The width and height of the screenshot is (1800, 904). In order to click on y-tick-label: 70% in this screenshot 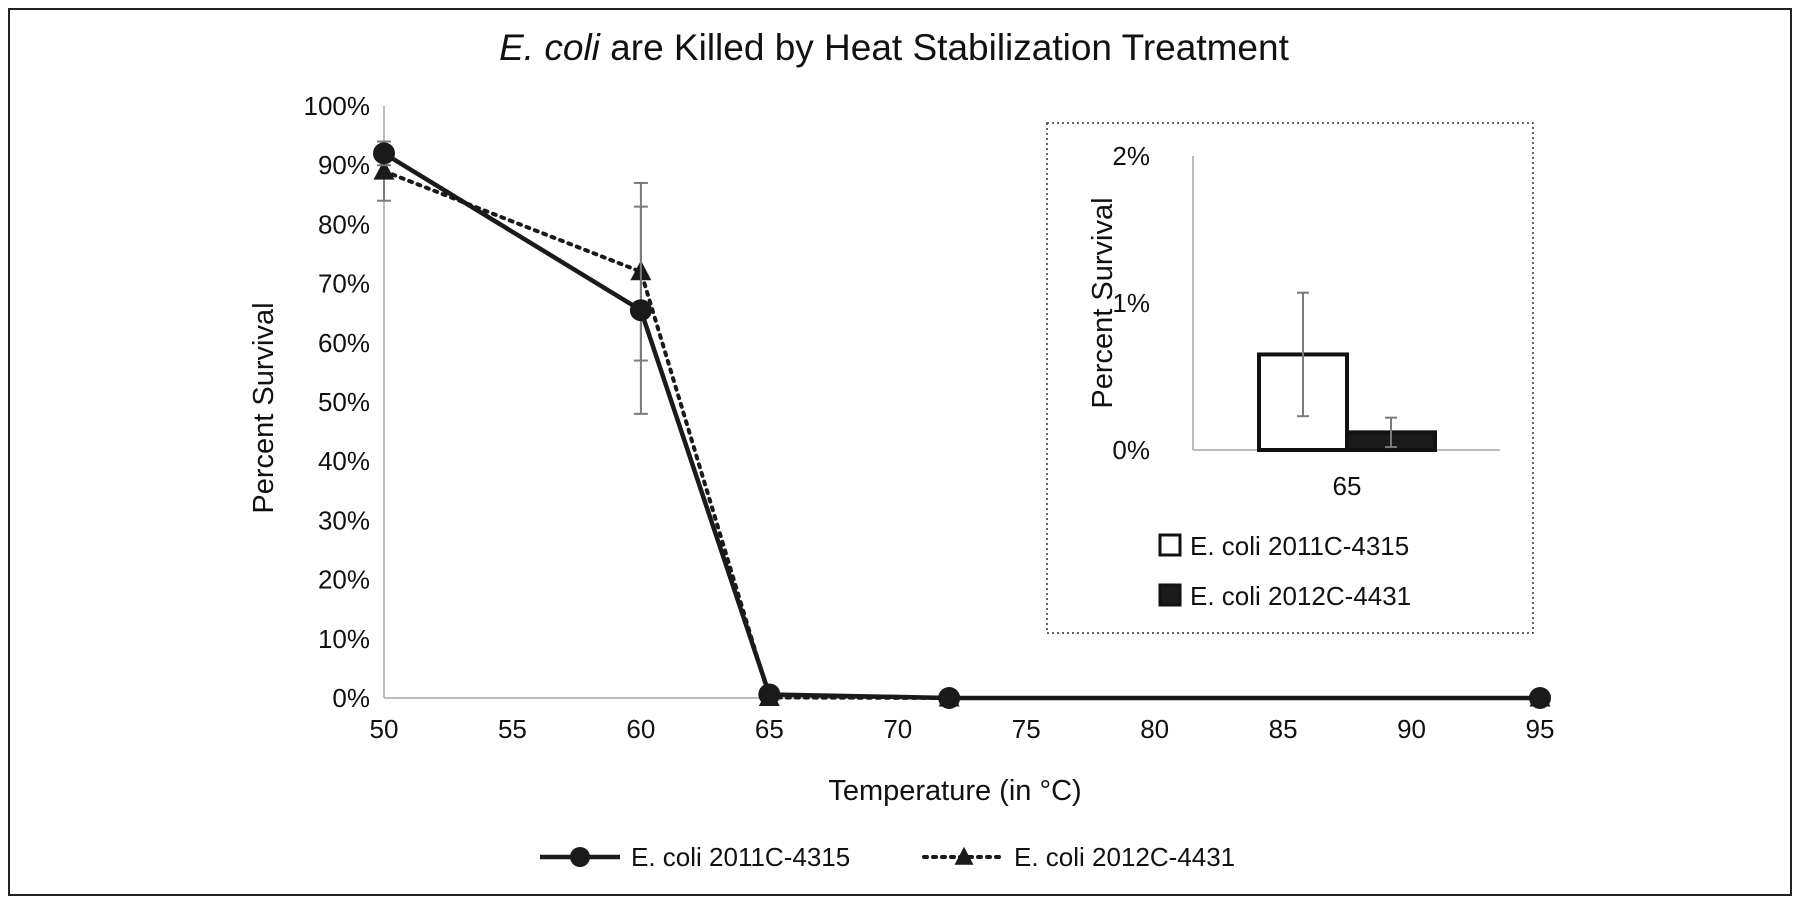, I will do `click(344, 284)`.